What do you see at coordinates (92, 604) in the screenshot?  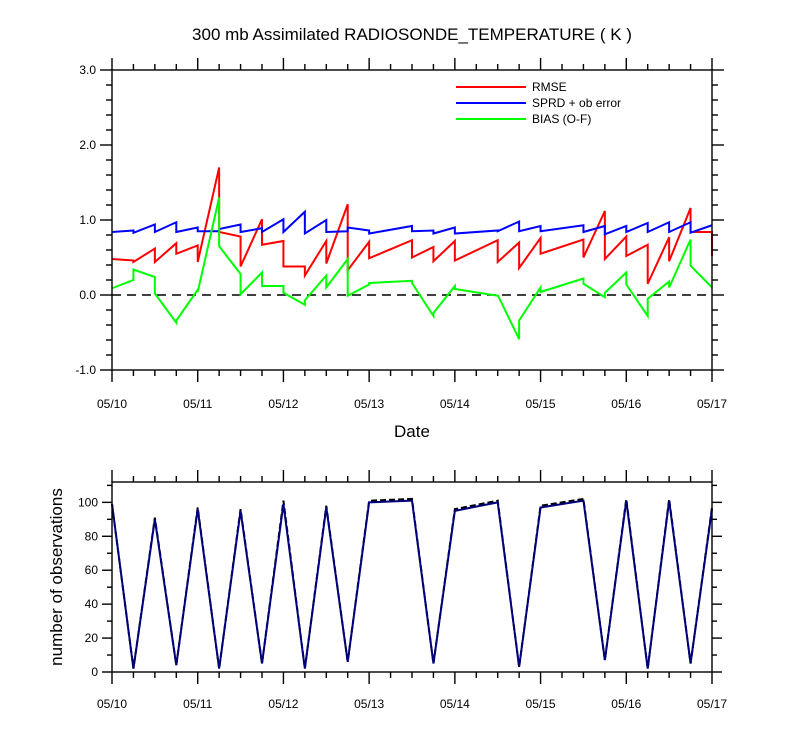 I see `bottom-y-tick-label: 40` at bounding box center [92, 604].